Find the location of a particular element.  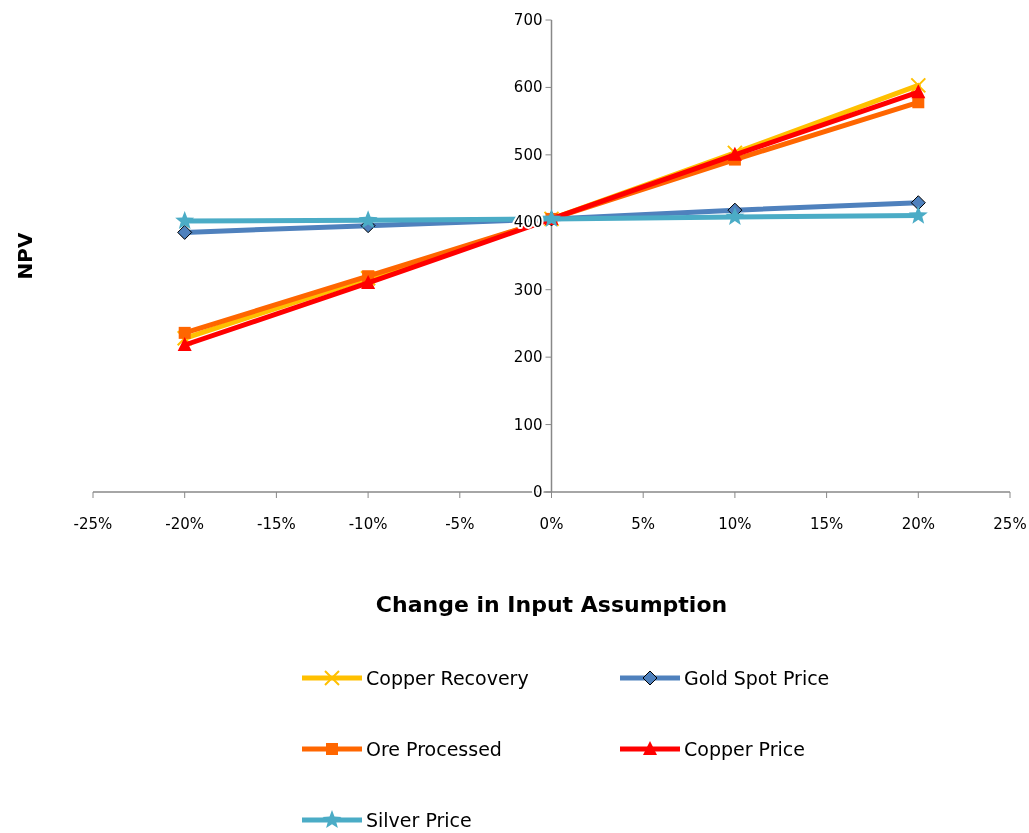

x-tick-label: 15% is located at coordinates (826, 524).